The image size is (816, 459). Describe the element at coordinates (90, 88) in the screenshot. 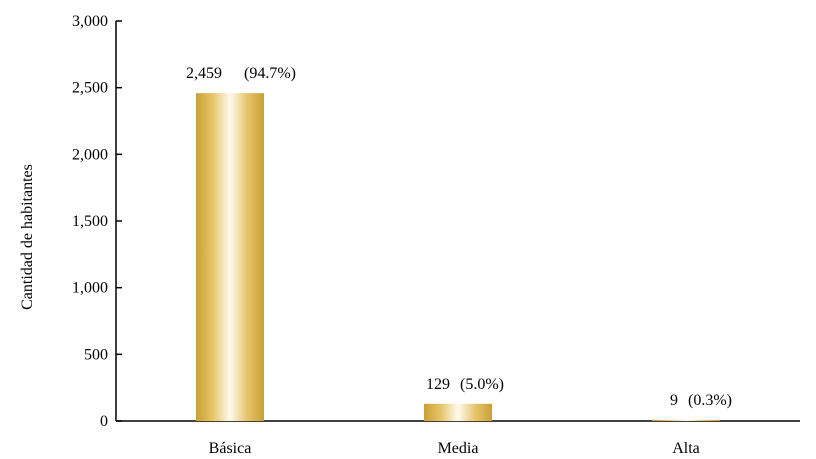

I see `y-tick-label: 2,500` at that location.